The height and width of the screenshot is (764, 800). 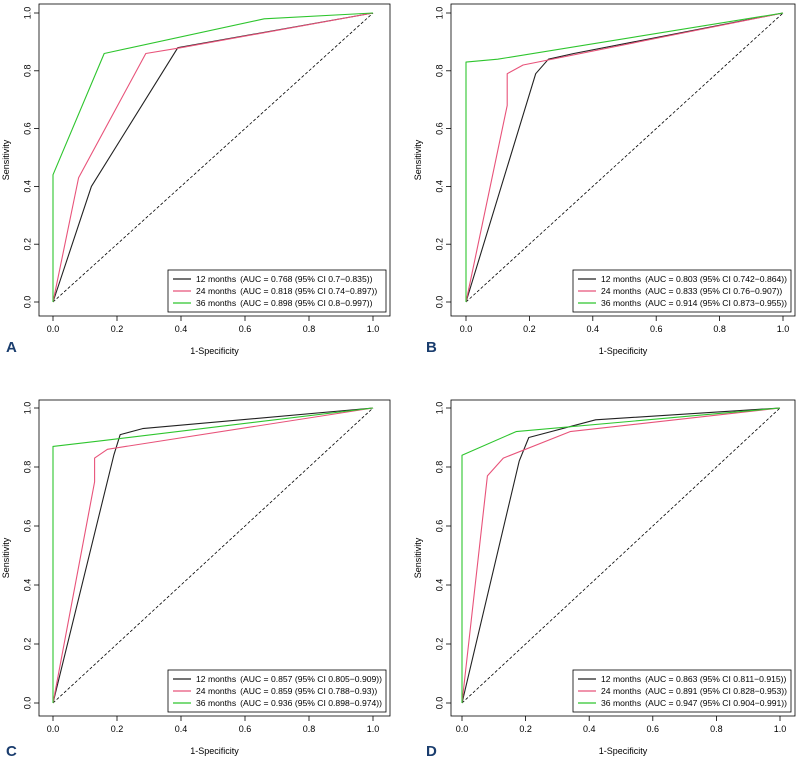 I want to click on panel-letter: B, so click(x=431, y=347).